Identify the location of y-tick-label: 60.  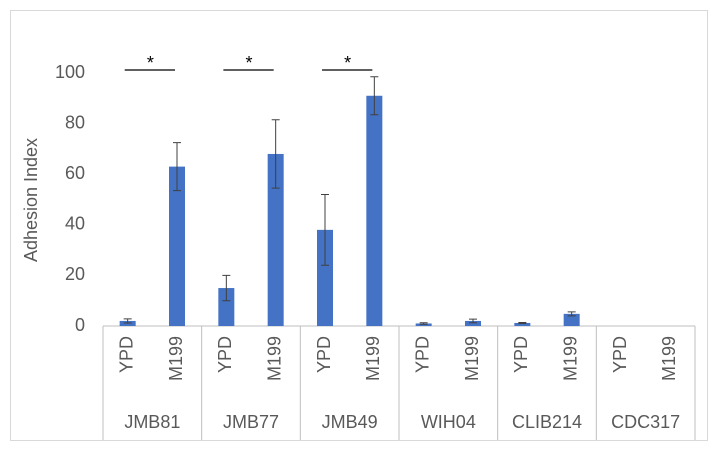
(75, 173).